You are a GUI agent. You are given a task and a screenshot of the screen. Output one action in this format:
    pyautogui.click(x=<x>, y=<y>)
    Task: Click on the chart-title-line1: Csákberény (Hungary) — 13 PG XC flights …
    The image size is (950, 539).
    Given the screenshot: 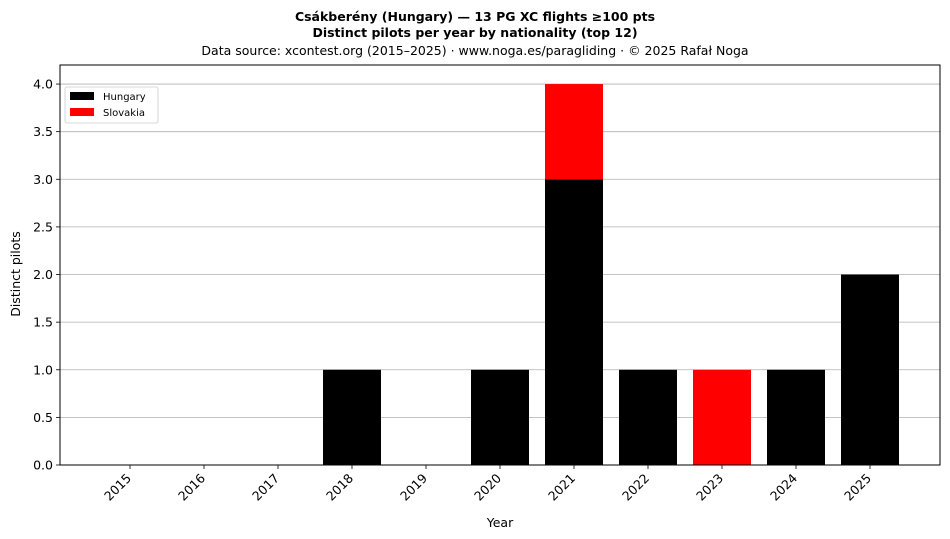 What is the action you would take?
    pyautogui.click(x=475, y=16)
    